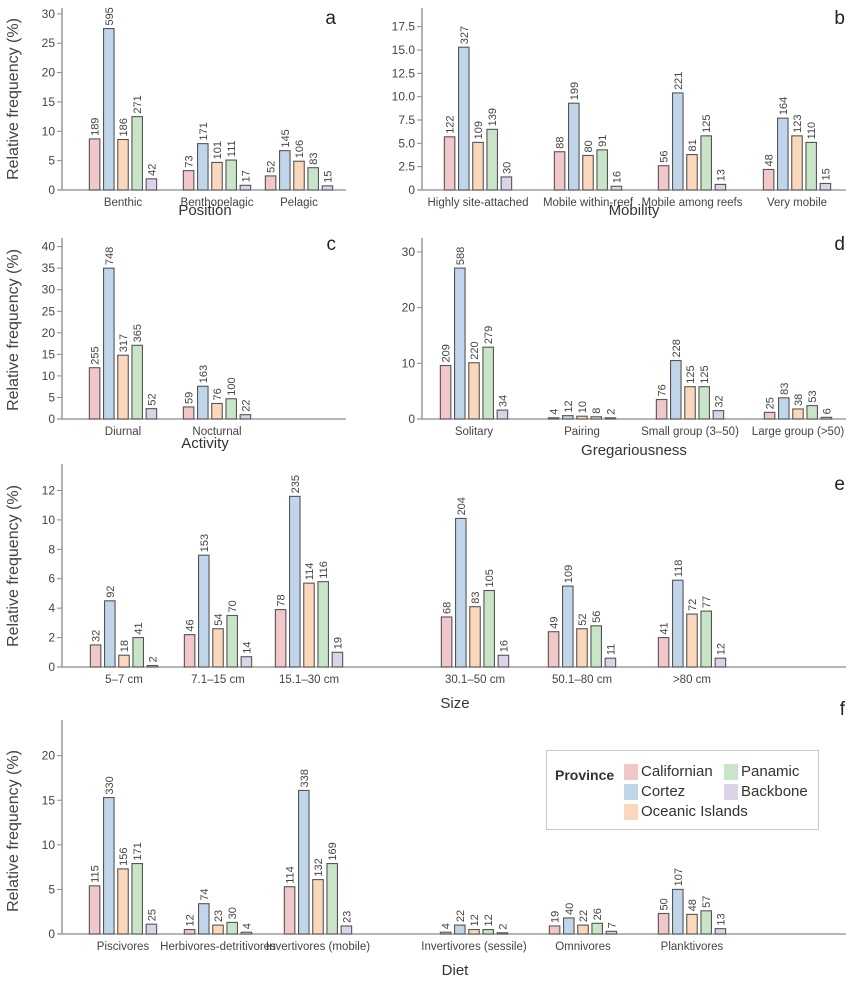 Image resolution: width=857 pixels, height=983 pixels. I want to click on panel-a-category-label: Benthic, so click(123, 203).